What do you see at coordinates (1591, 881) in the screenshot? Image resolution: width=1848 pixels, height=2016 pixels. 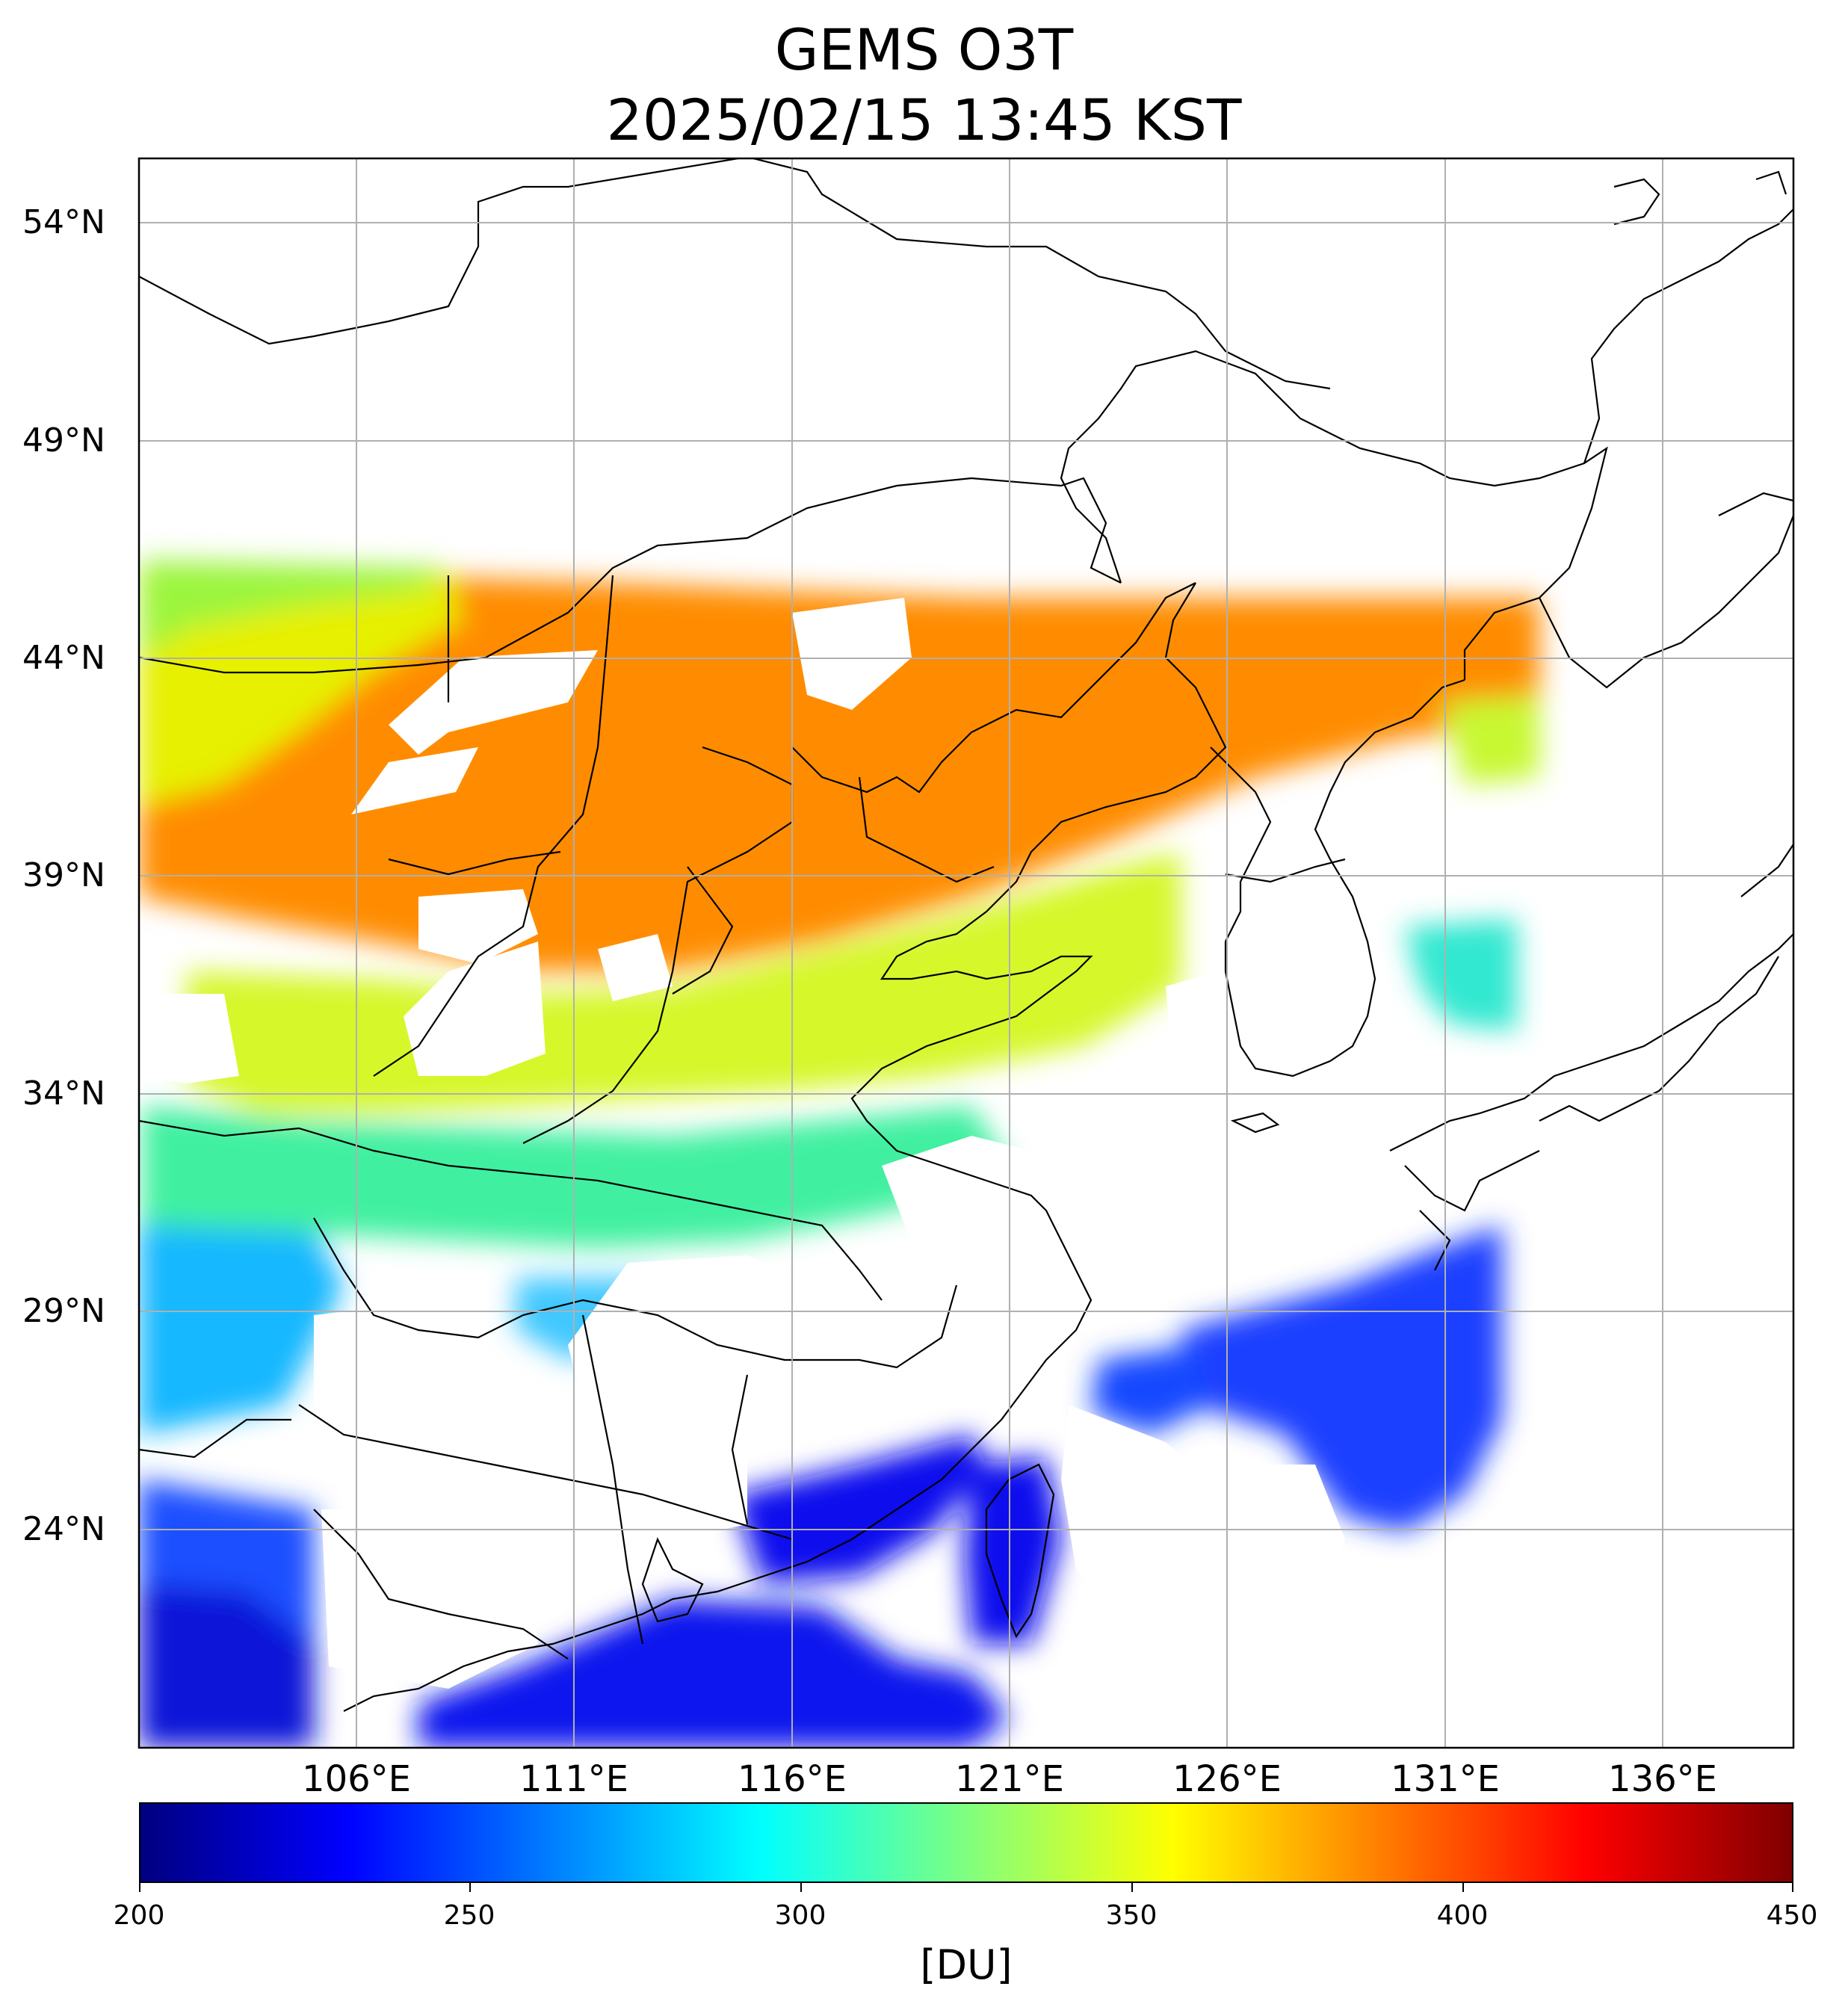 I see `coastline-japan` at bounding box center [1591, 881].